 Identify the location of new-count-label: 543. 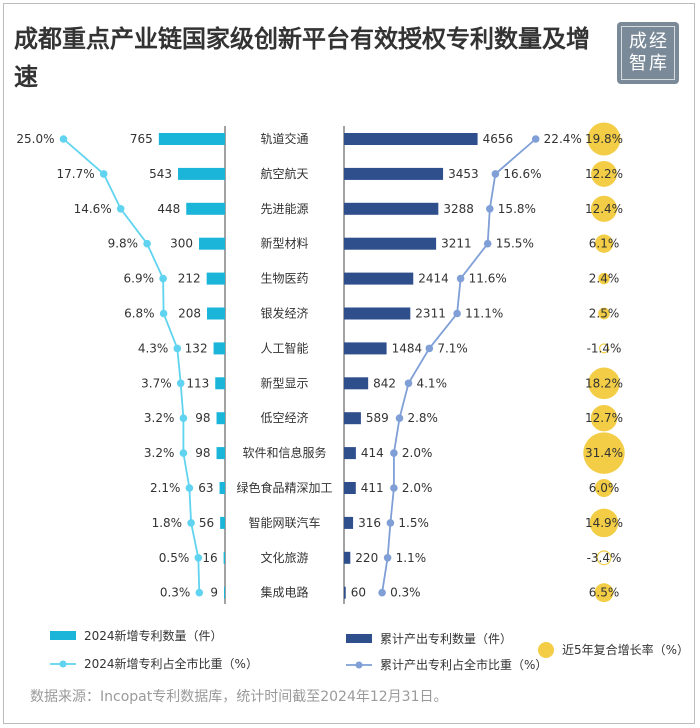
(160, 174).